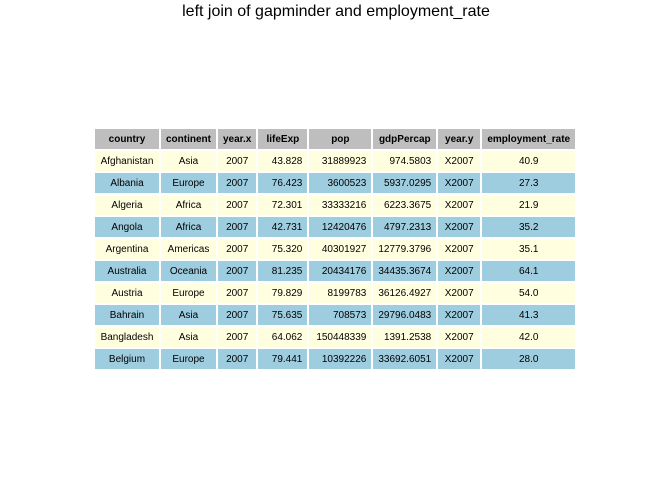 The height and width of the screenshot is (480, 672). I want to click on cell-lifeexp: 76.423, so click(283, 183).